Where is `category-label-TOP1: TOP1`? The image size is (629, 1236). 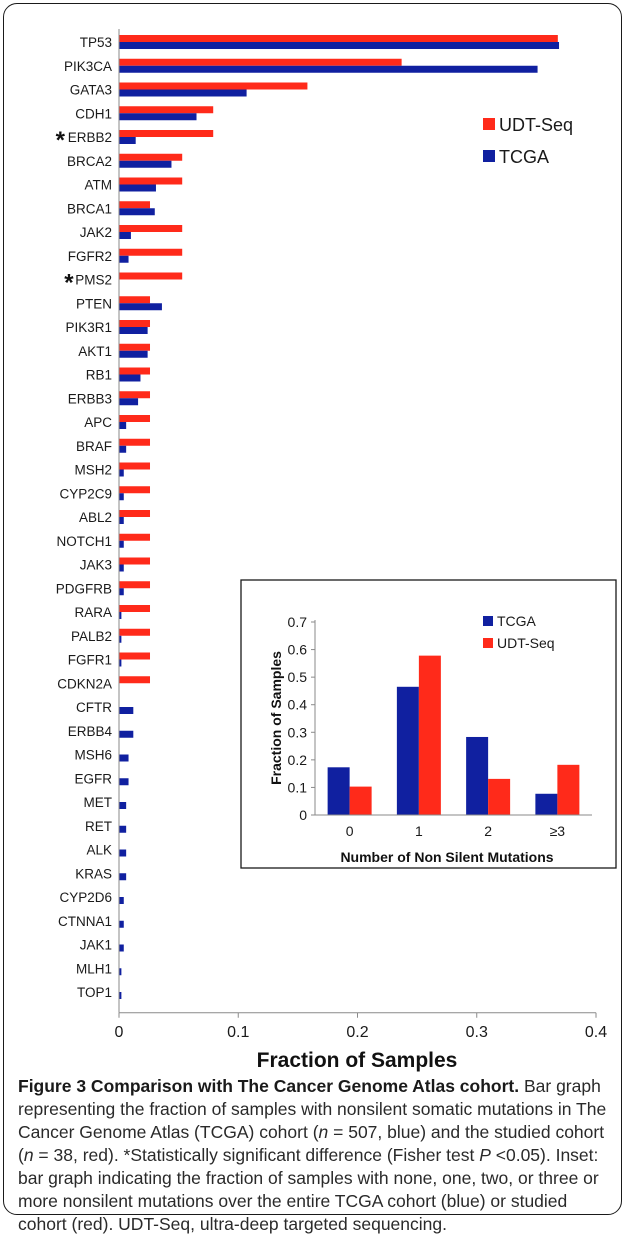 category-label-TOP1: TOP1 is located at coordinates (94, 992).